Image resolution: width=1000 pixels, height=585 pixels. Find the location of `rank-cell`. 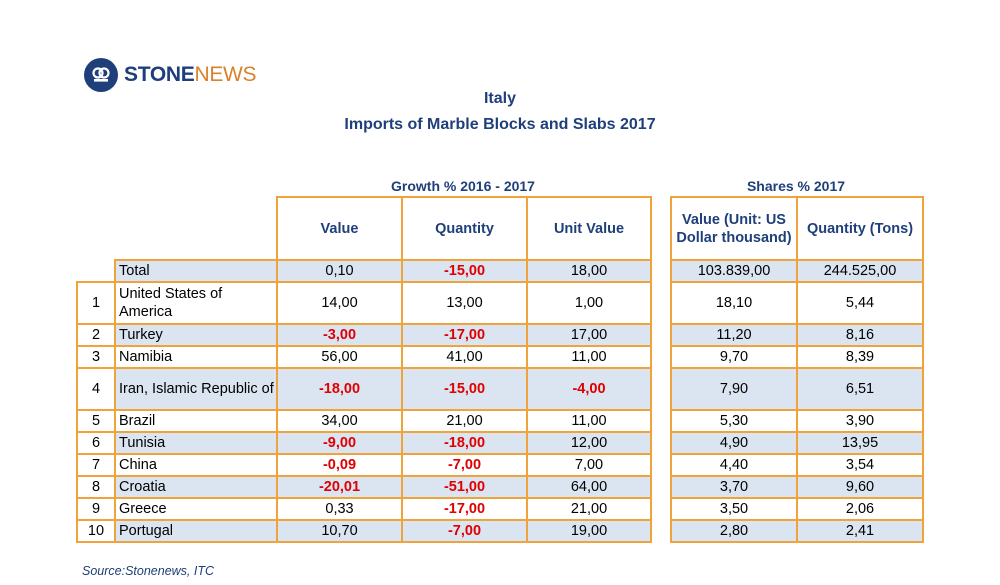

rank-cell is located at coordinates (96, 271).